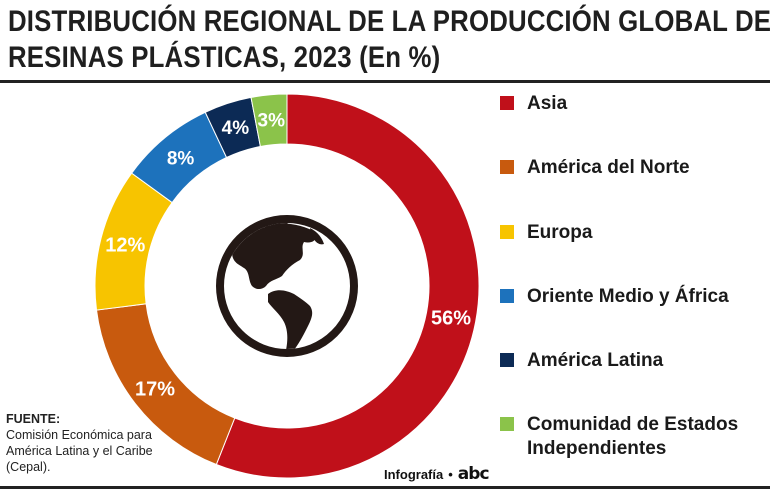 The height and width of the screenshot is (489, 770). Describe the element at coordinates (626, 104) in the screenshot. I see `legend-item-asia: Asia` at that location.